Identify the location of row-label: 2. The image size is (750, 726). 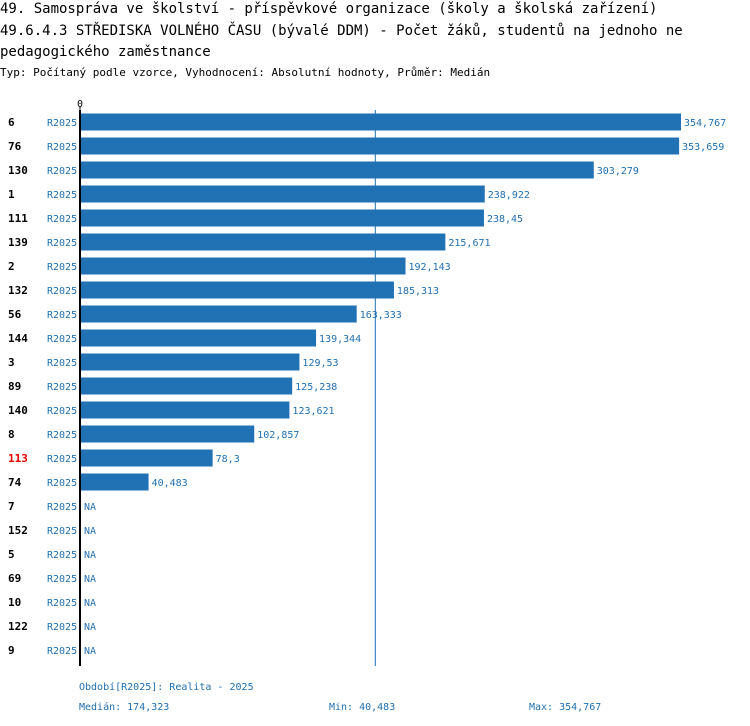
(11, 266).